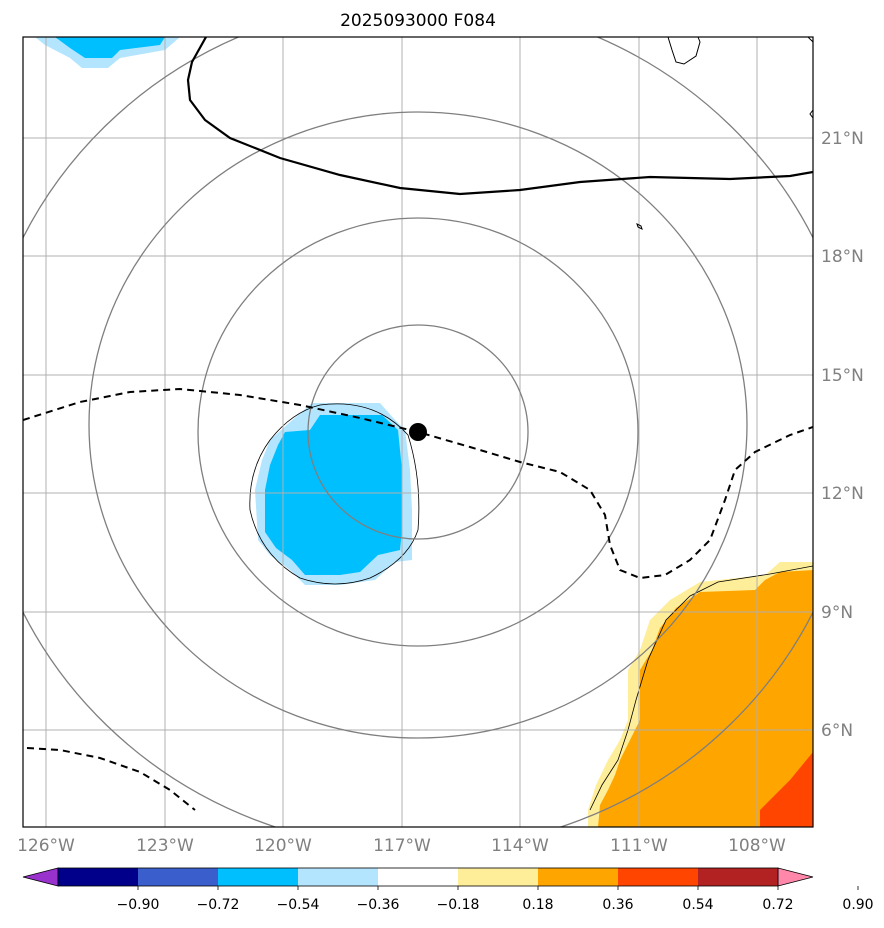  Describe the element at coordinates (842, 139) in the screenshot. I see `lat-tick-label: 21°N` at that location.